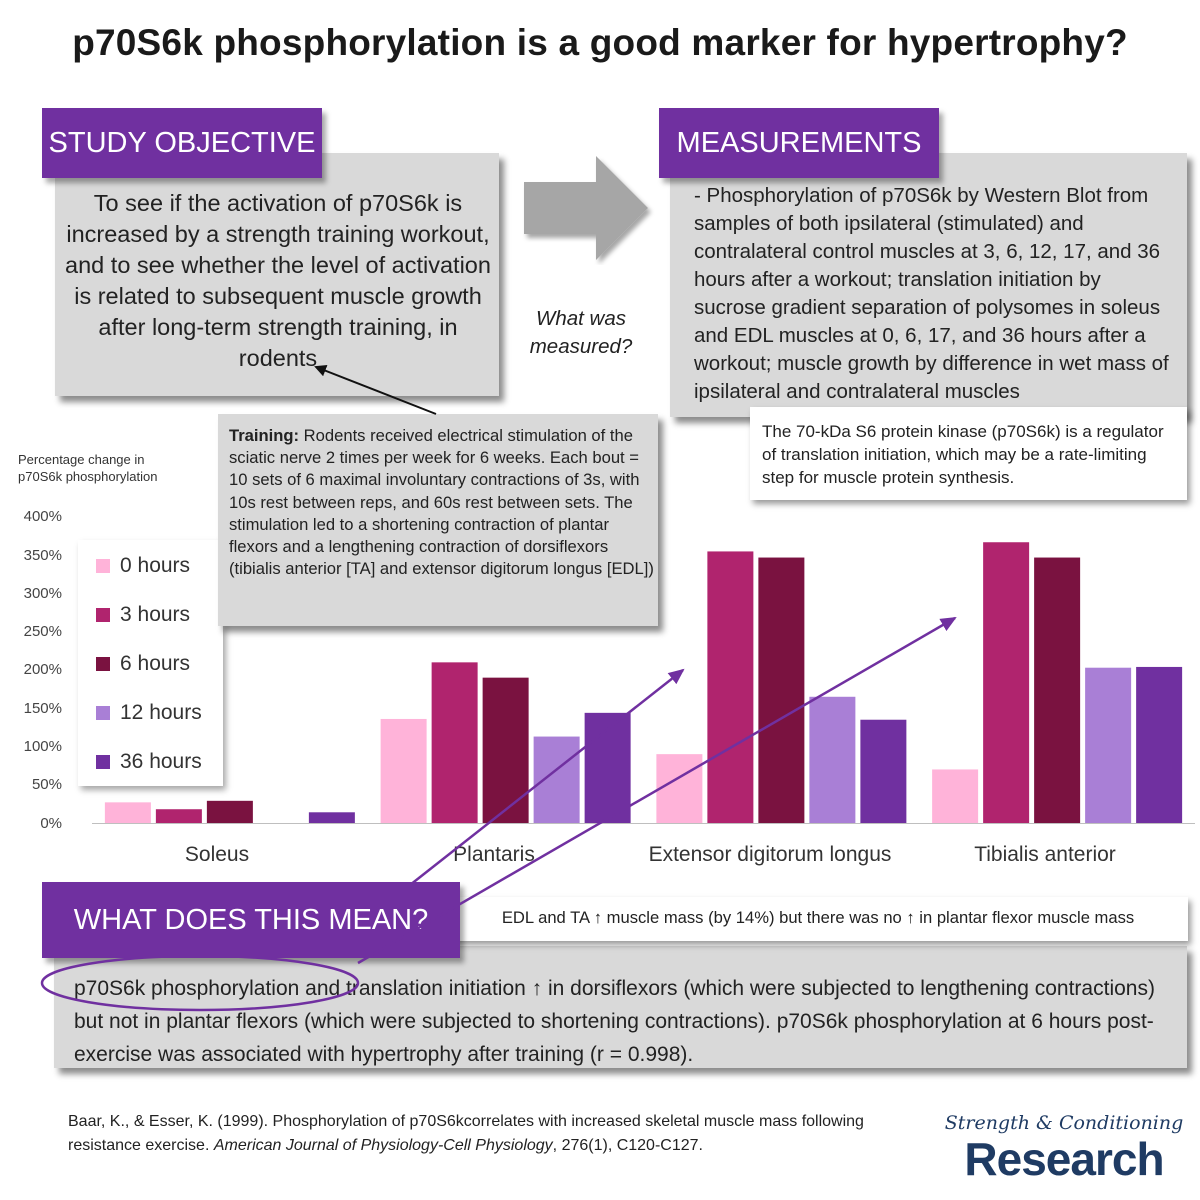 This screenshot has height=1200, width=1200. I want to click on objective-box, so click(277, 274).